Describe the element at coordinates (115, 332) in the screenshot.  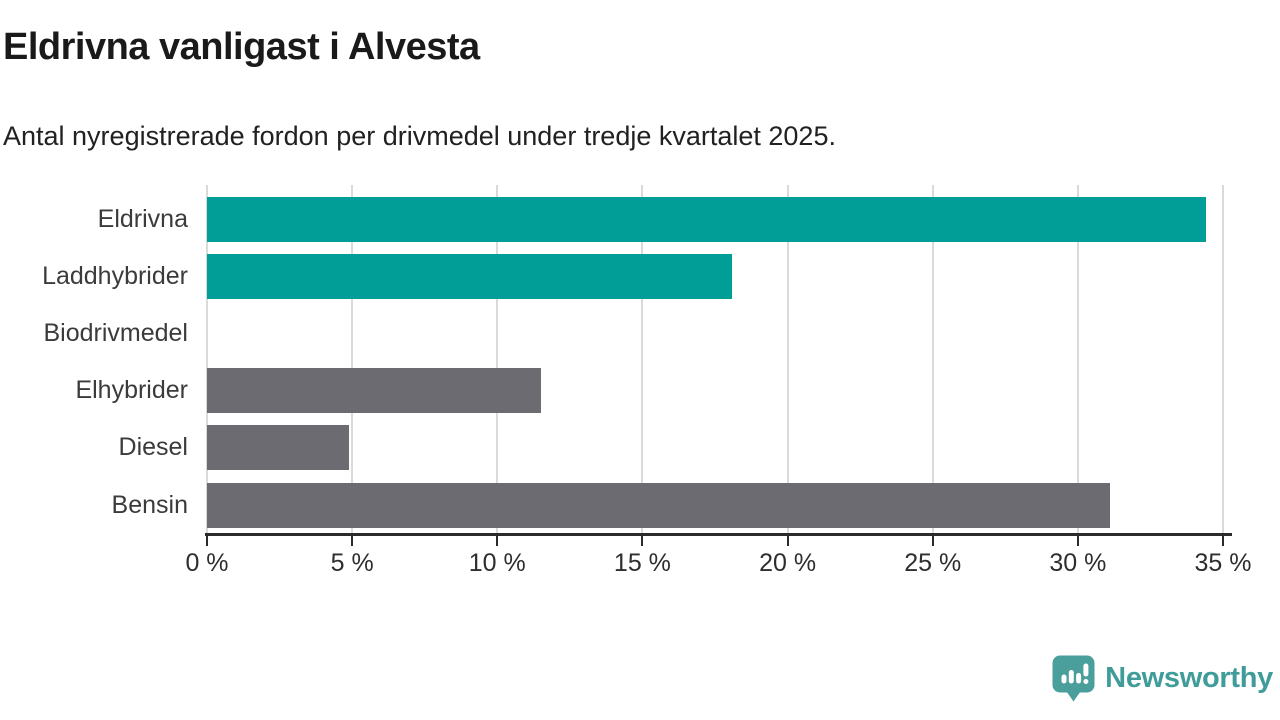
I see `category-label: Biodrivmedel` at that location.